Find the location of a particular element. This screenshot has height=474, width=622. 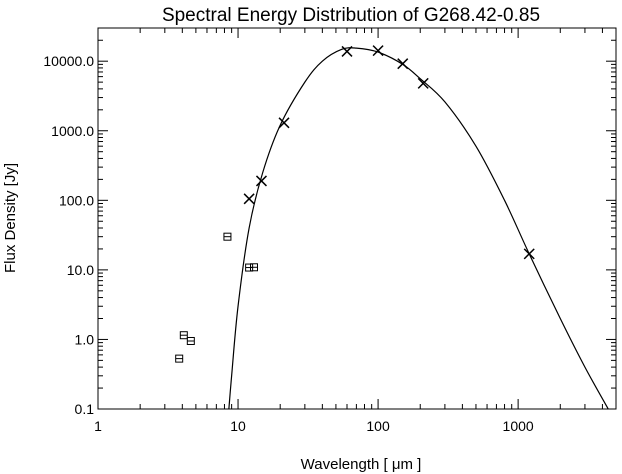

y-tick-label: 1.0 is located at coordinates (85, 339).